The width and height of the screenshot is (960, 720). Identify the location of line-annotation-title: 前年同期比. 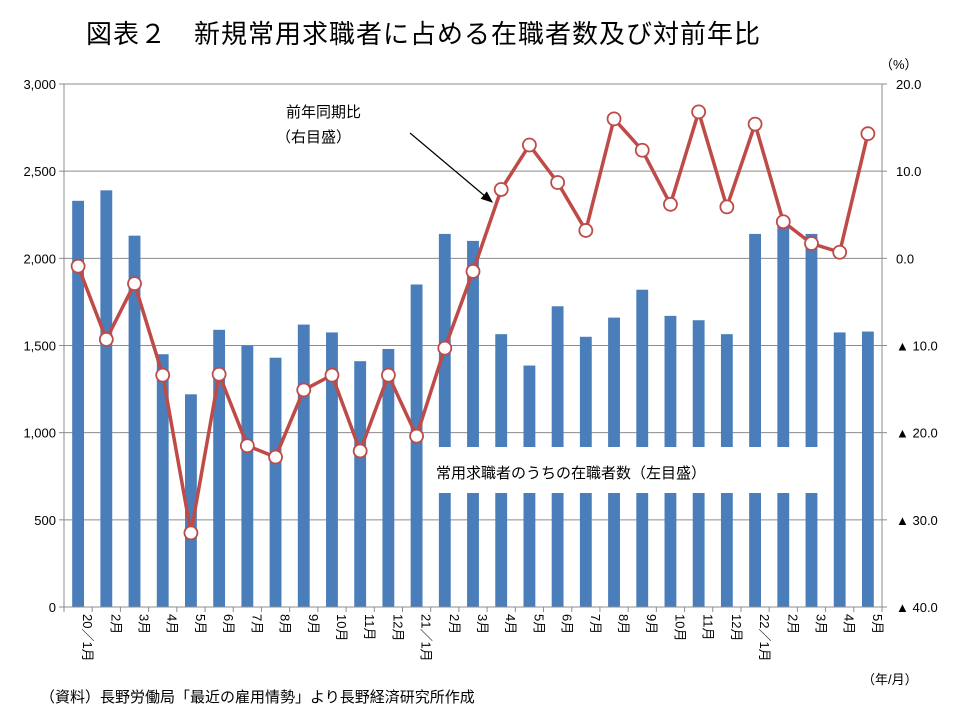
(323, 112).